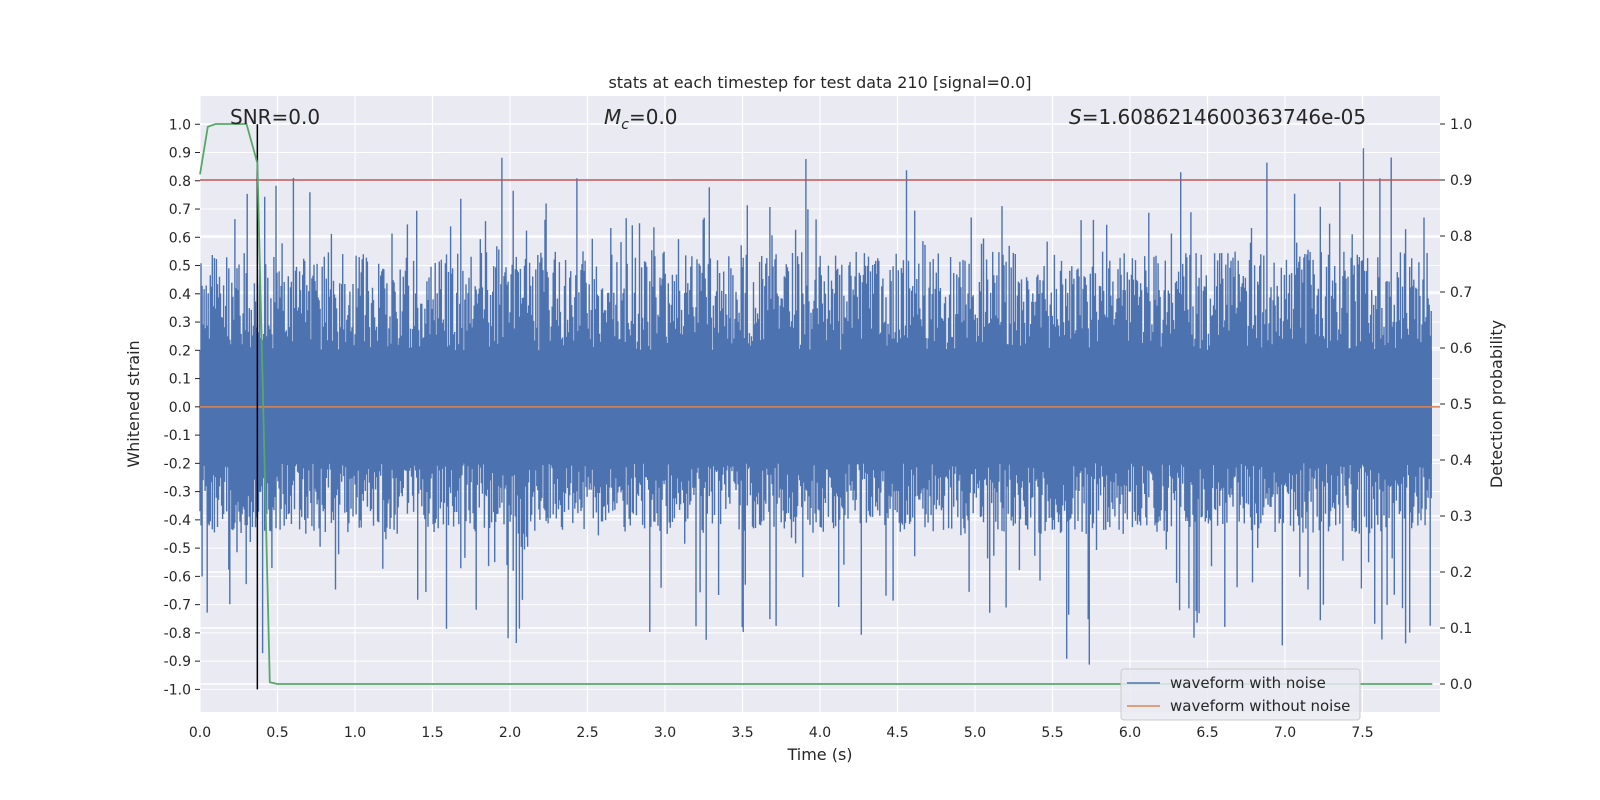 The image size is (1600, 800). Describe the element at coordinates (1461, 237) in the screenshot. I see `y2-tick-label: 0.8` at that location.